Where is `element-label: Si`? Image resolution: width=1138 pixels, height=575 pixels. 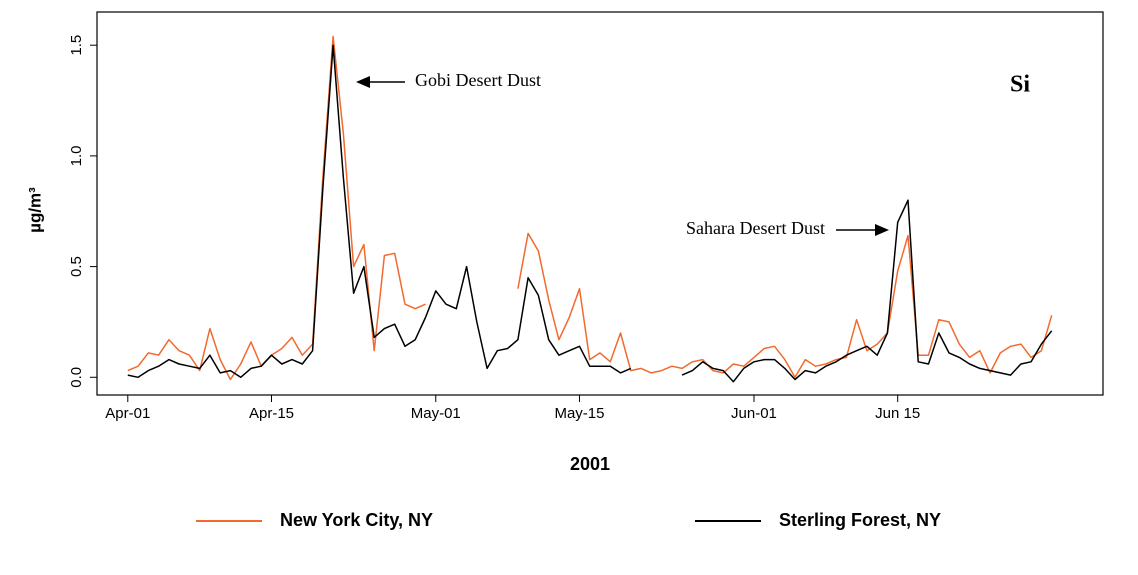
element-label: Si is located at coordinates (1020, 85).